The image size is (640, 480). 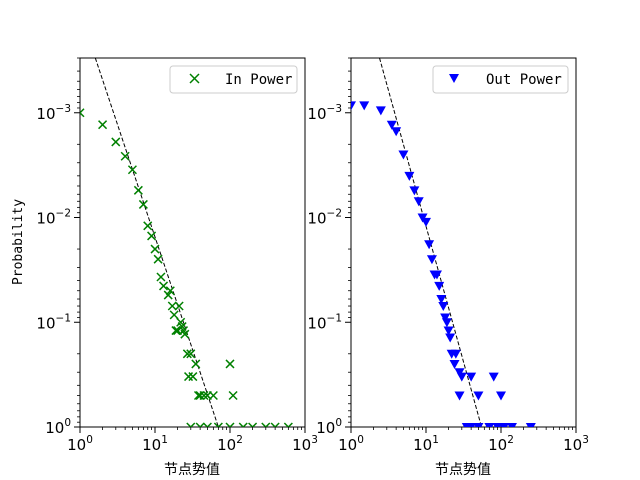 I want to click on right-x-axis-label: 节点势值, so click(x=463, y=470).